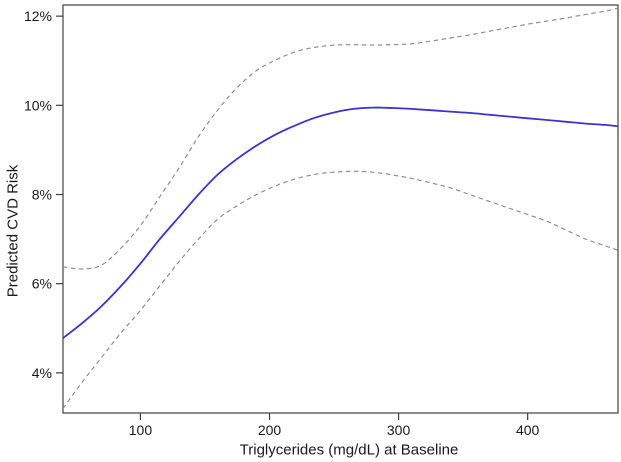  What do you see at coordinates (38, 16) in the screenshot?
I see `y-tick-label: 12%` at bounding box center [38, 16].